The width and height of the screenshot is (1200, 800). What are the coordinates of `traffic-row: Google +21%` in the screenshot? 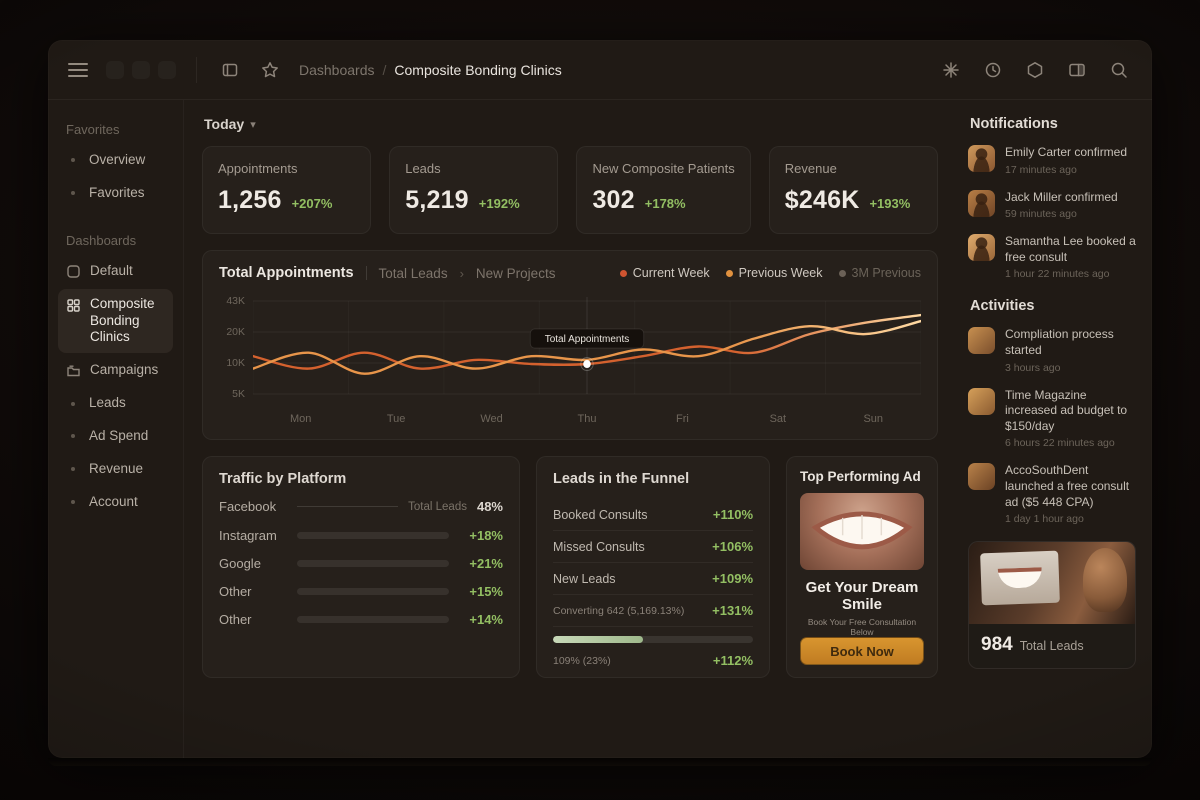 It's located at (361, 563).